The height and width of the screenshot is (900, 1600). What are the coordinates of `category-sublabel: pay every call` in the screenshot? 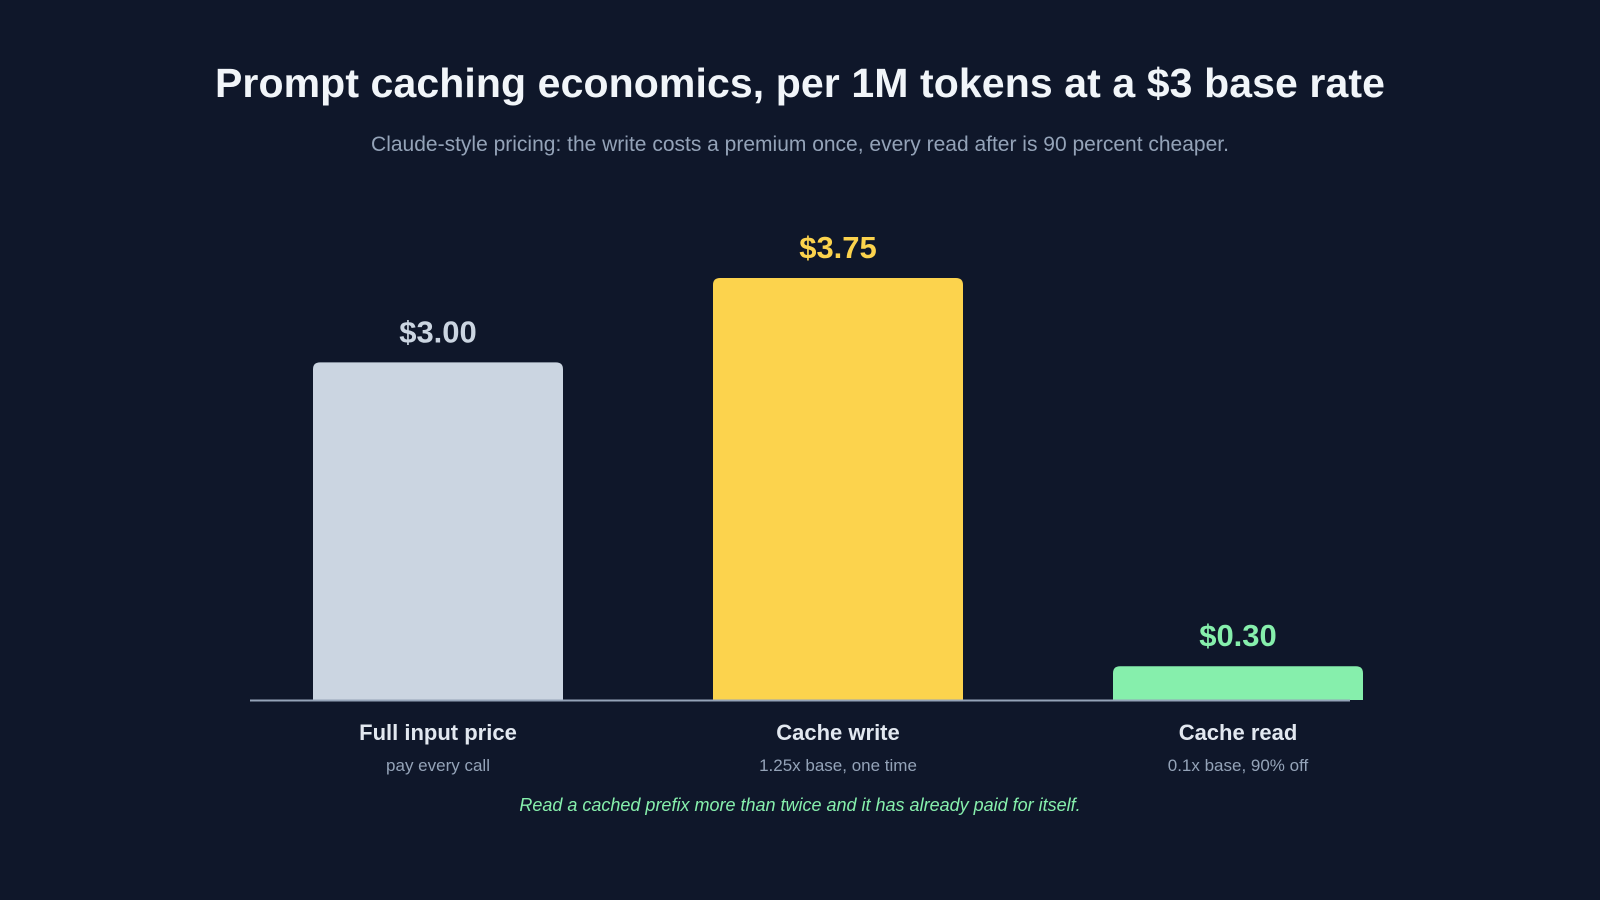 It's located at (438, 765).